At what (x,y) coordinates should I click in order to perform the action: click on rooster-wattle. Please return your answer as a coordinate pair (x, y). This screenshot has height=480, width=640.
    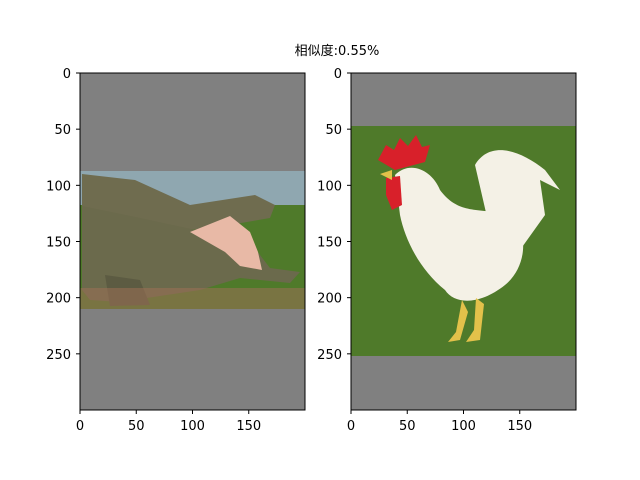
    Looking at the image, I should click on (394, 193).